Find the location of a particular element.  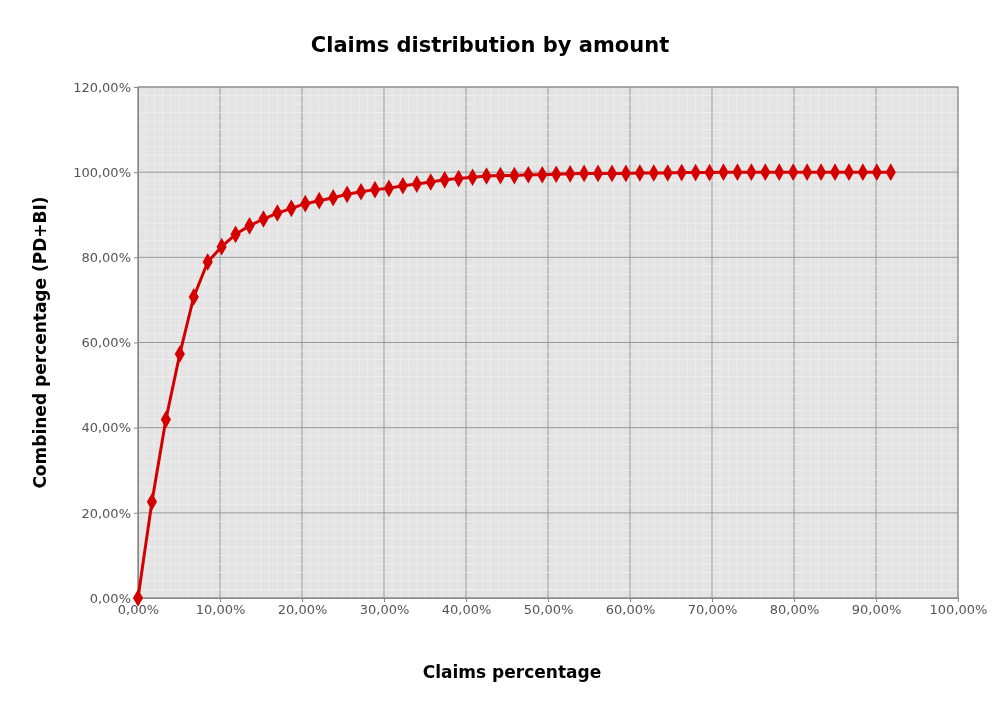

y-axis-title: Combined percentage (PD+BI) is located at coordinates (40, 342).